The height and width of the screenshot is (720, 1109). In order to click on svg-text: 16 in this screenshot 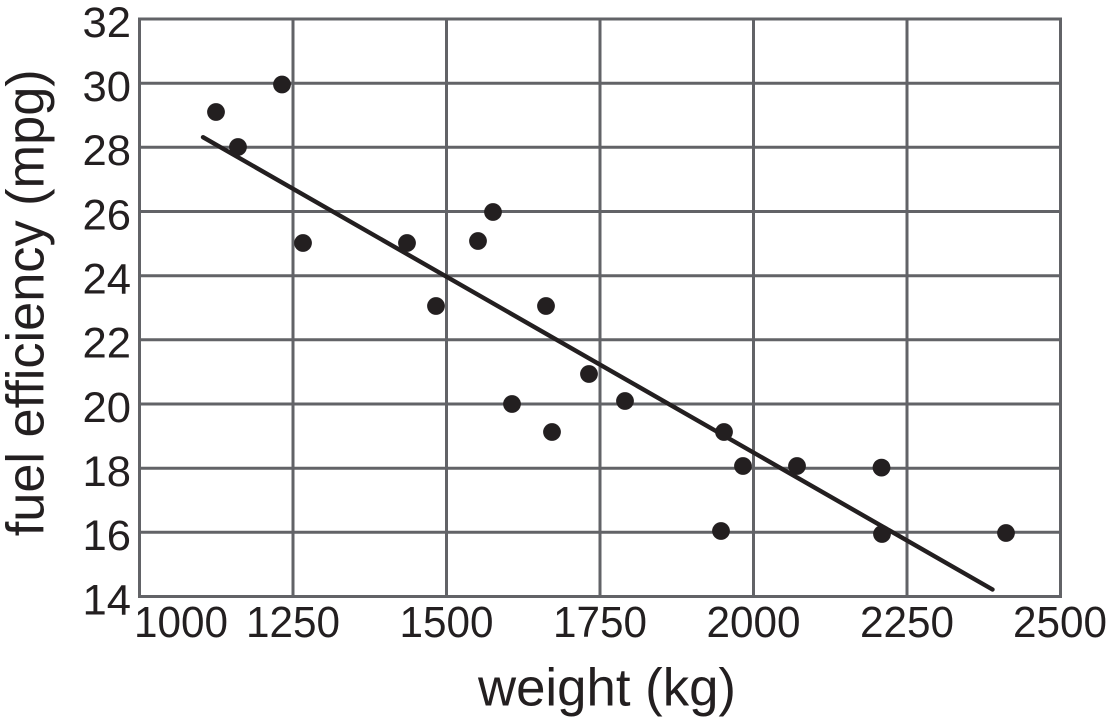, I will do `click(107, 536)`.